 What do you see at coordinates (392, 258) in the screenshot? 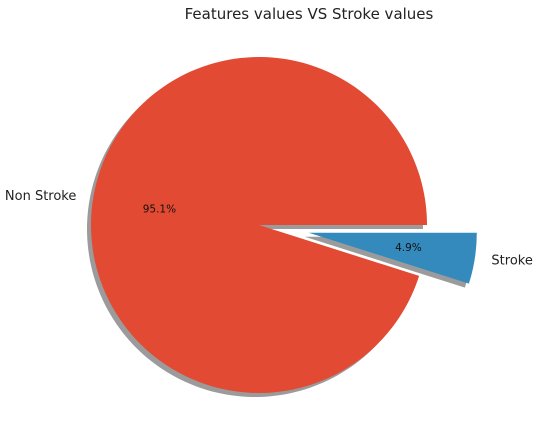
I see `pie-slice-stroke` at bounding box center [392, 258].